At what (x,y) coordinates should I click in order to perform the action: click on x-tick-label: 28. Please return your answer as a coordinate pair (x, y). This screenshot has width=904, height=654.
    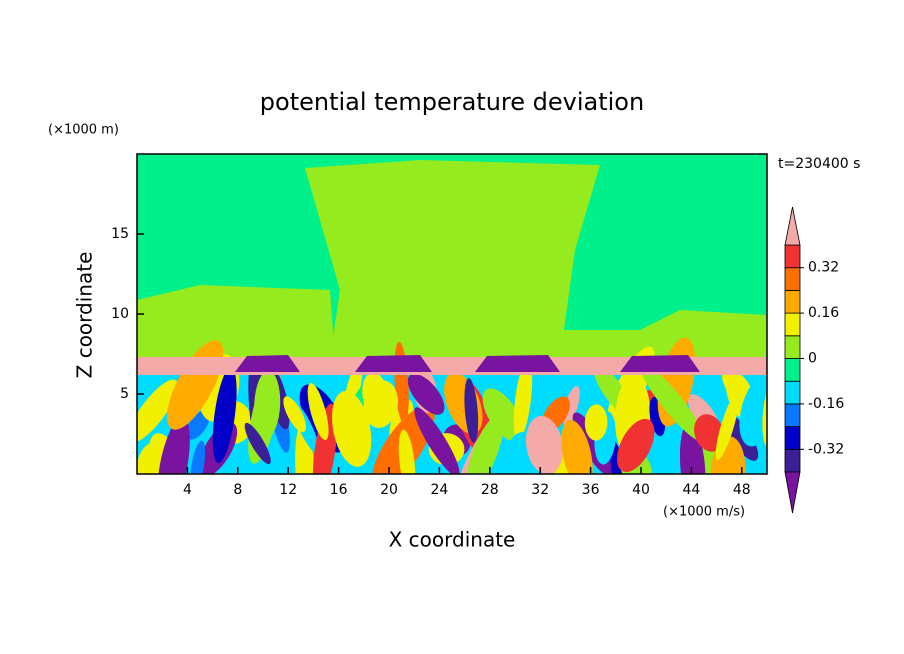
    Looking at the image, I should click on (490, 490).